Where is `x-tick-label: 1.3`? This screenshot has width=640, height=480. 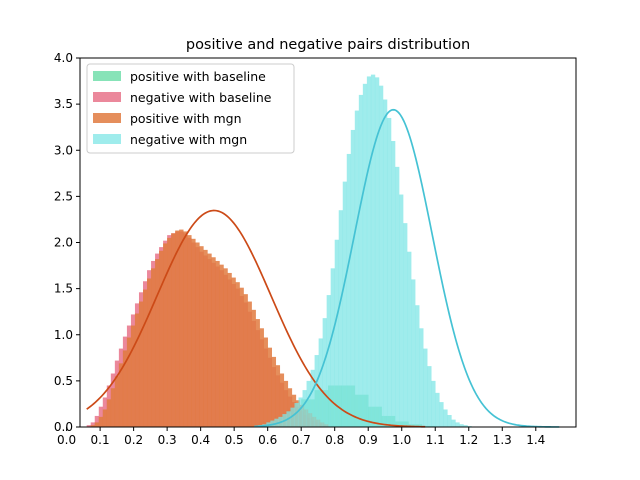
x-tick-label: 1.3 is located at coordinates (502, 440).